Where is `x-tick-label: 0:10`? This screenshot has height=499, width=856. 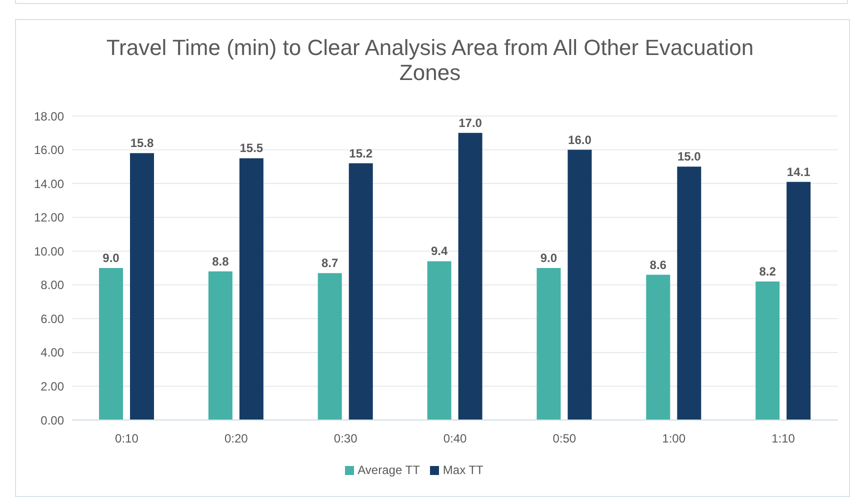 x-tick-label: 0:10 is located at coordinates (127, 439).